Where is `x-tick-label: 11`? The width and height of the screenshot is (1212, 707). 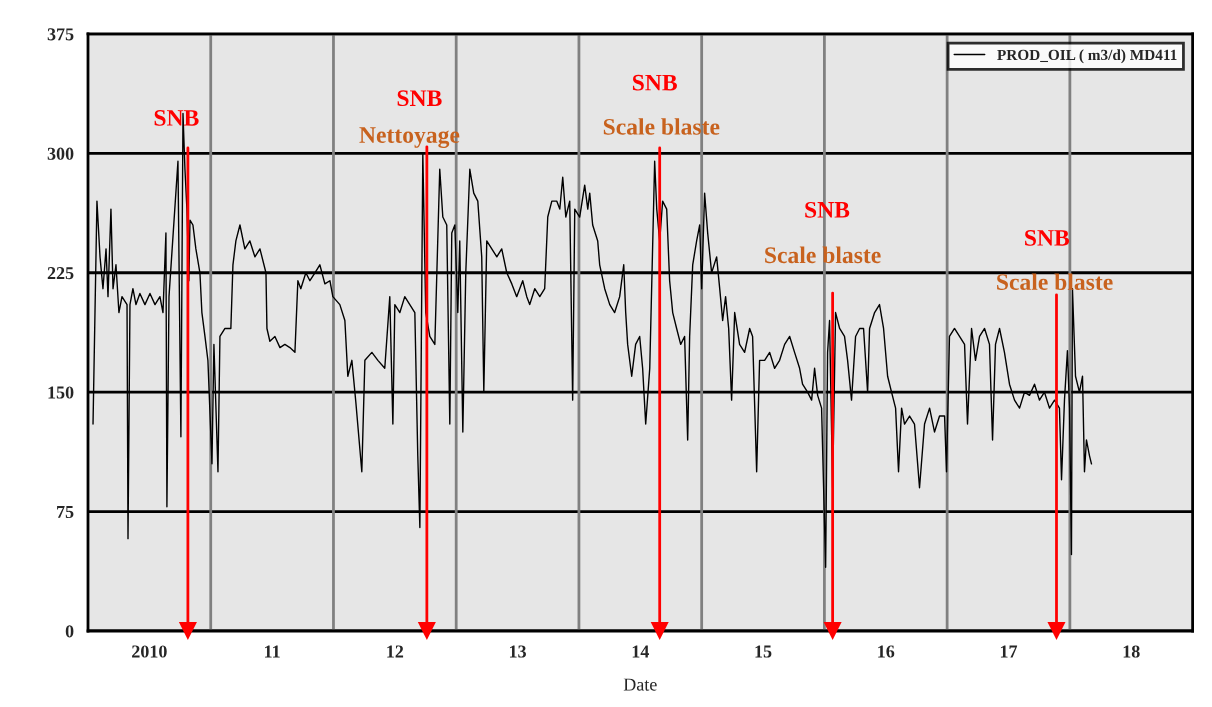 x-tick-label: 11 is located at coordinates (272, 651).